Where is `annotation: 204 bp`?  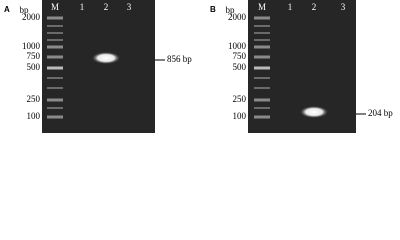 annotation: 204 bp is located at coordinates (380, 113).